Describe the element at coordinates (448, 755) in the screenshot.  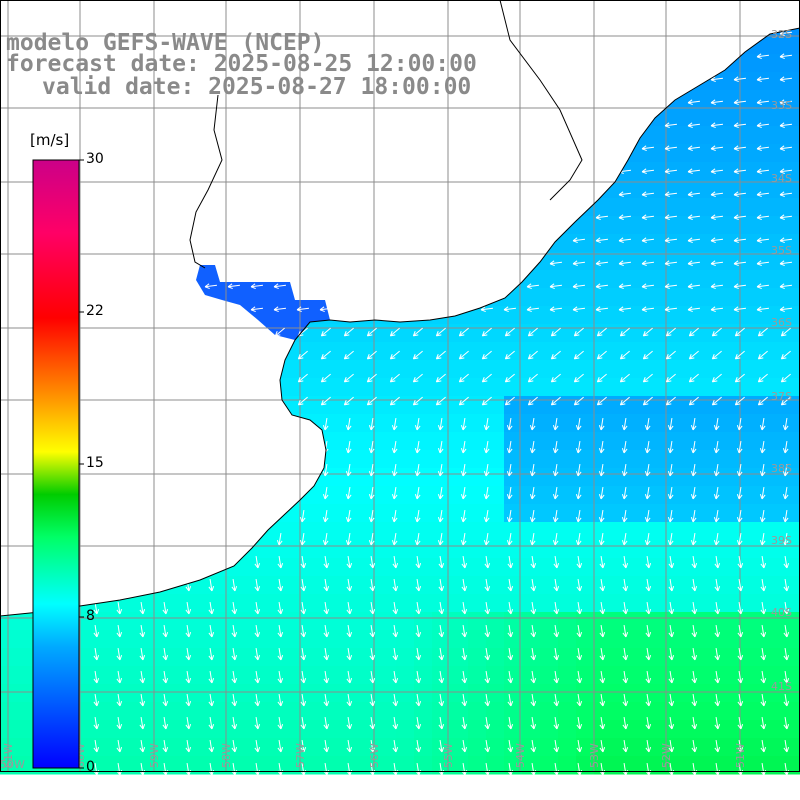
I see `longitude-label: 55W` at that location.